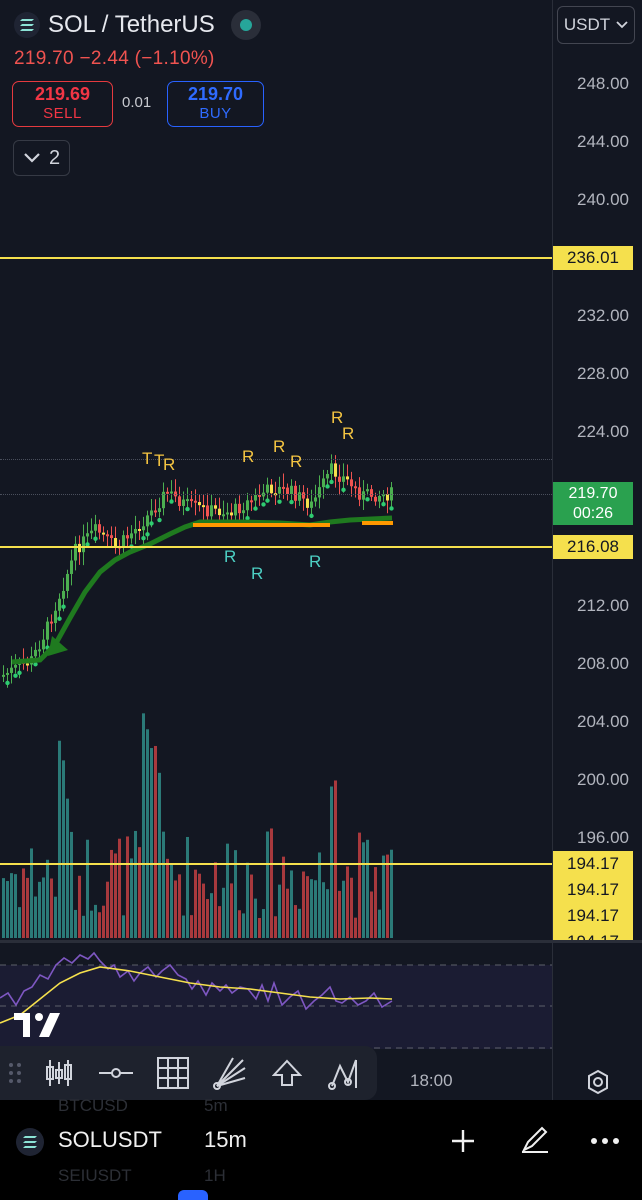 Image resolution: width=642 pixels, height=1200 pixels. I want to click on bottom-symbol-bar: BTCUSD 5m SEIUSDT 1H, so click(321, 1148).